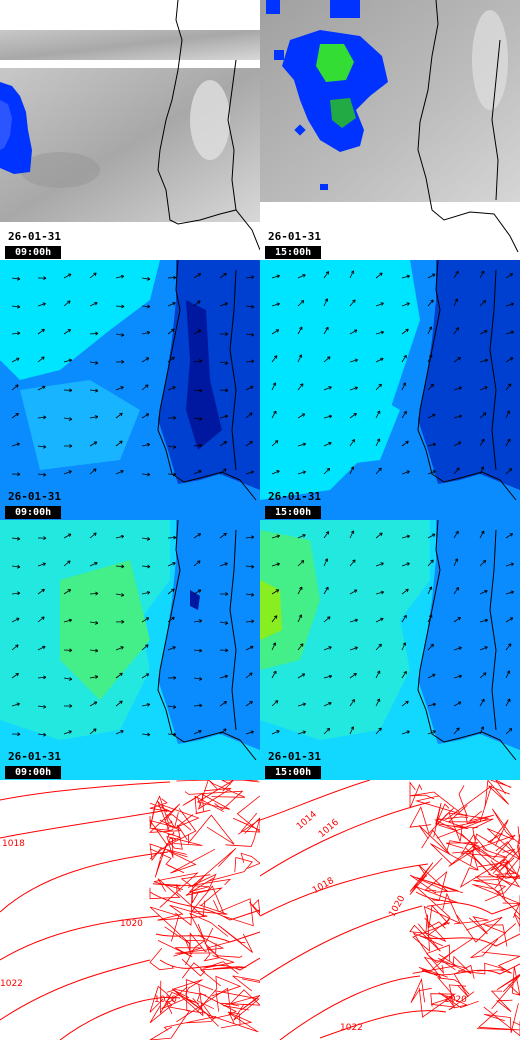 The height and width of the screenshot is (1040, 520). I want to click on wind-map-b-0900: 26-01-31 09:00h, so click(130, 650).